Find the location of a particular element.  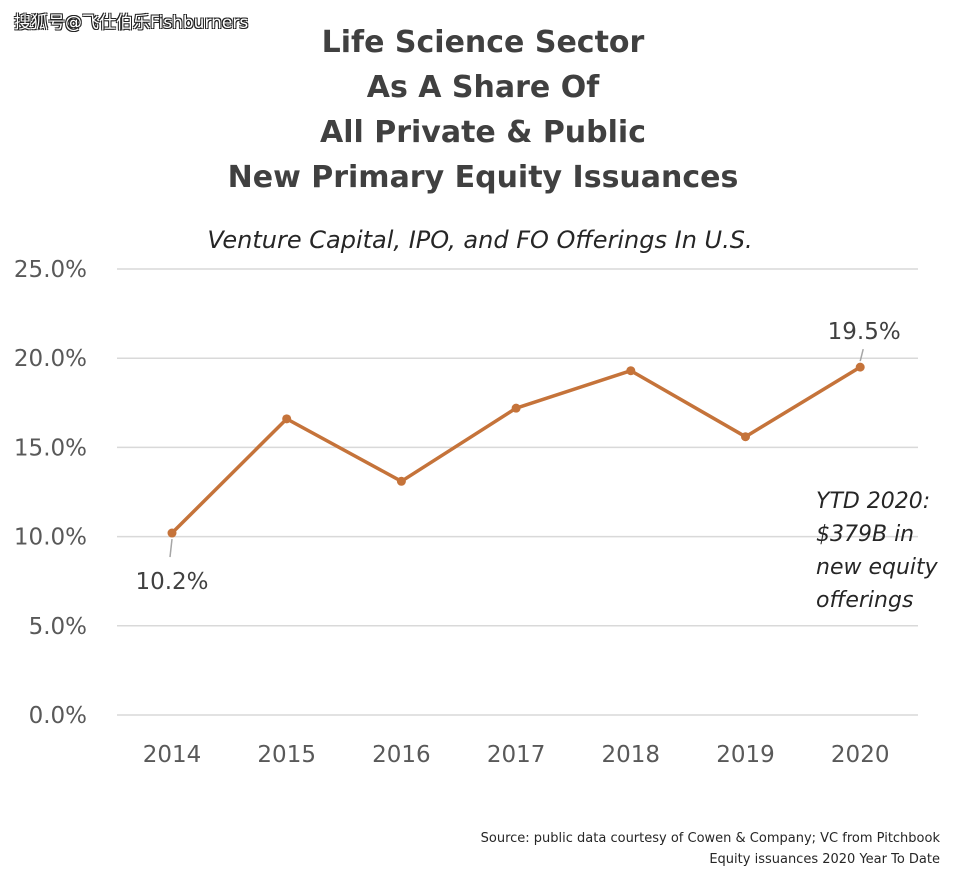

title-line-4: New Primary Equity Issuances is located at coordinates (483, 177).